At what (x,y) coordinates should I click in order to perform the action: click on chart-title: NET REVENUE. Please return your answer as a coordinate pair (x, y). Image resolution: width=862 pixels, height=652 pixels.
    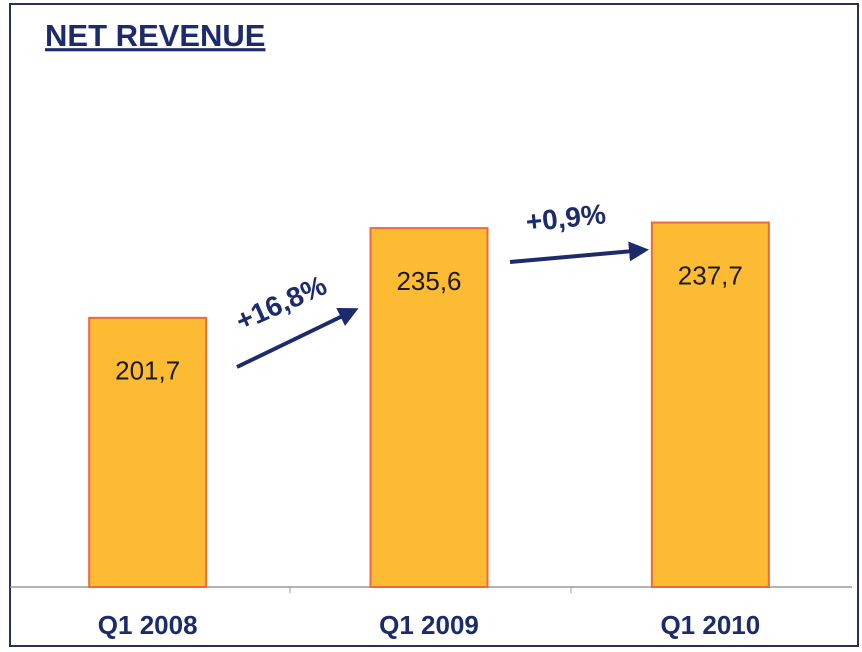
    Looking at the image, I should click on (155, 35).